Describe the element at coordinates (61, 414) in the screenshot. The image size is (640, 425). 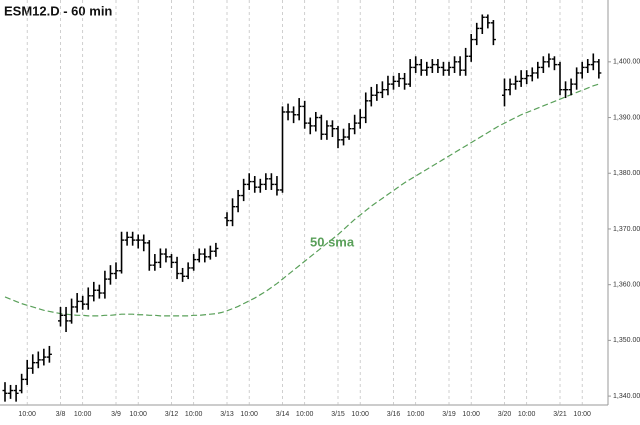
I see `x-tick-label: 3/8` at that location.